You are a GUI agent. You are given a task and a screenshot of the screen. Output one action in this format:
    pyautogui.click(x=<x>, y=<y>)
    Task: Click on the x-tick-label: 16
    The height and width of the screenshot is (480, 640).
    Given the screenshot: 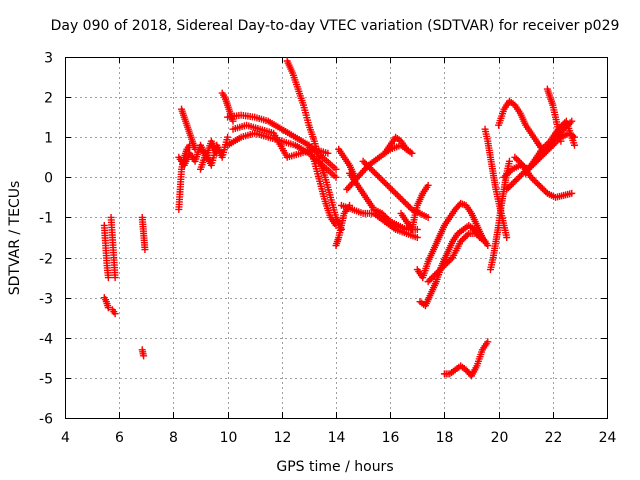 What is the action you would take?
    pyautogui.click(x=391, y=438)
    